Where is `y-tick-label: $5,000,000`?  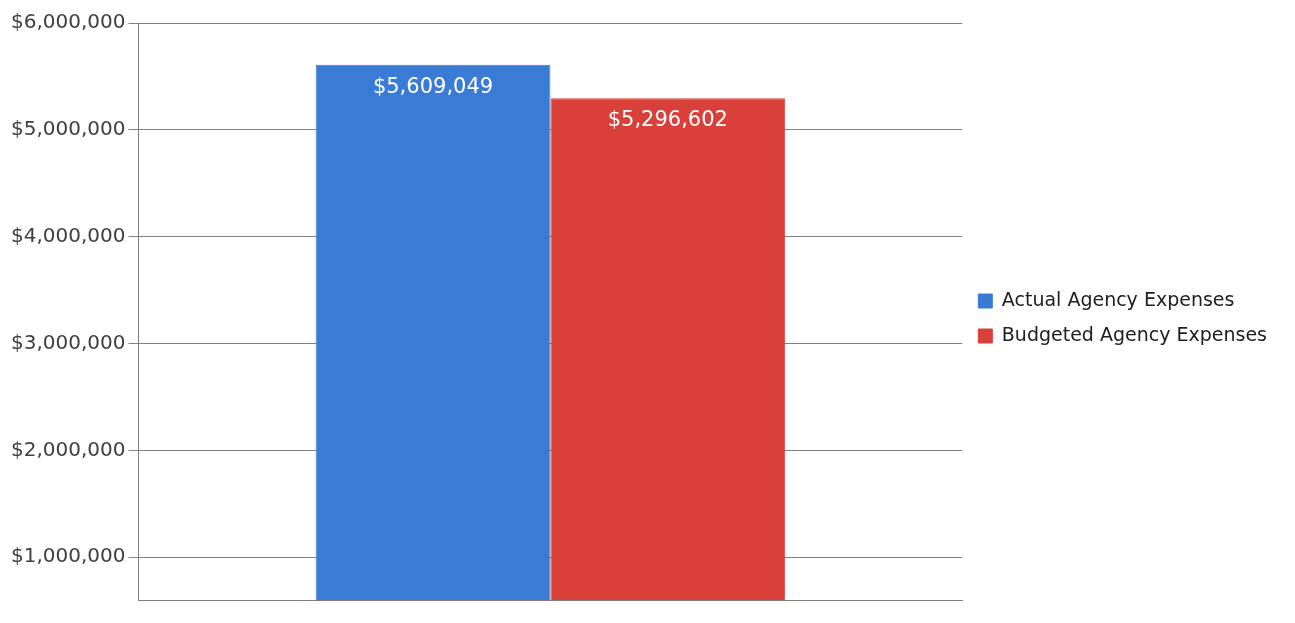
y-tick-label: $5,000,000 is located at coordinates (68, 128).